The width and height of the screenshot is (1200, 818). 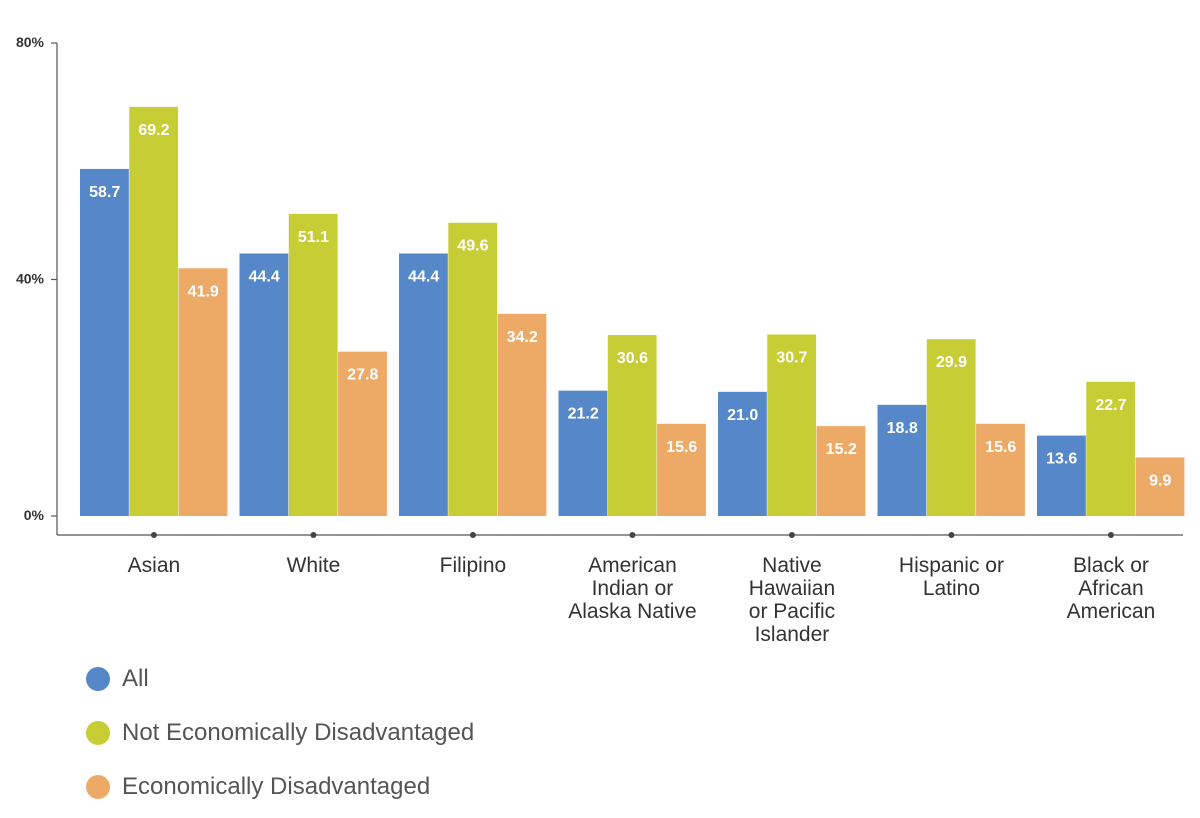 I want to click on data-label: 51.1, so click(x=313, y=237).